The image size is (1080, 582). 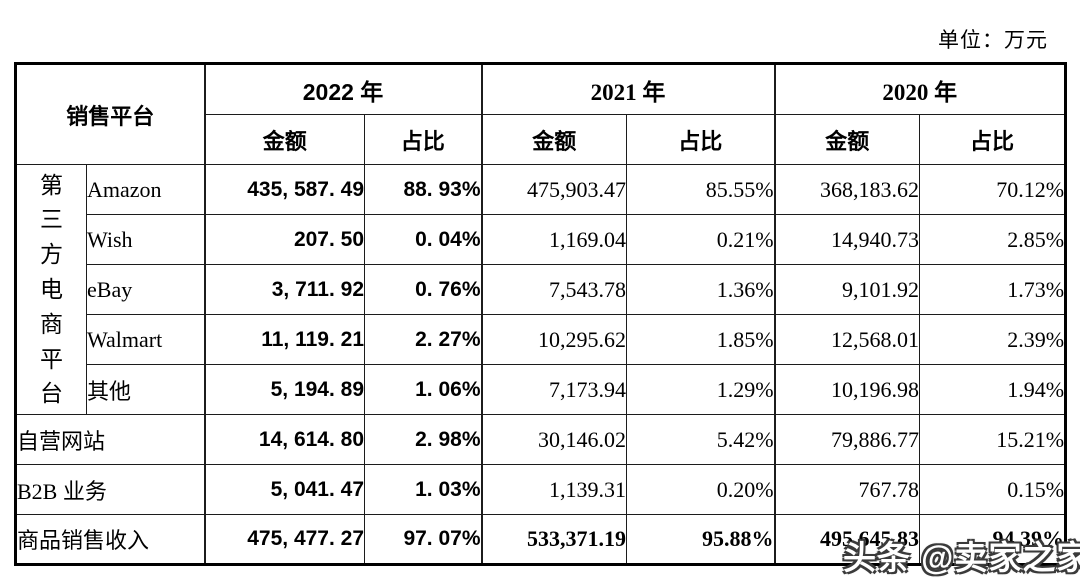 I want to click on amazon-2022-amount: 435, 587. 49, so click(x=284, y=189).